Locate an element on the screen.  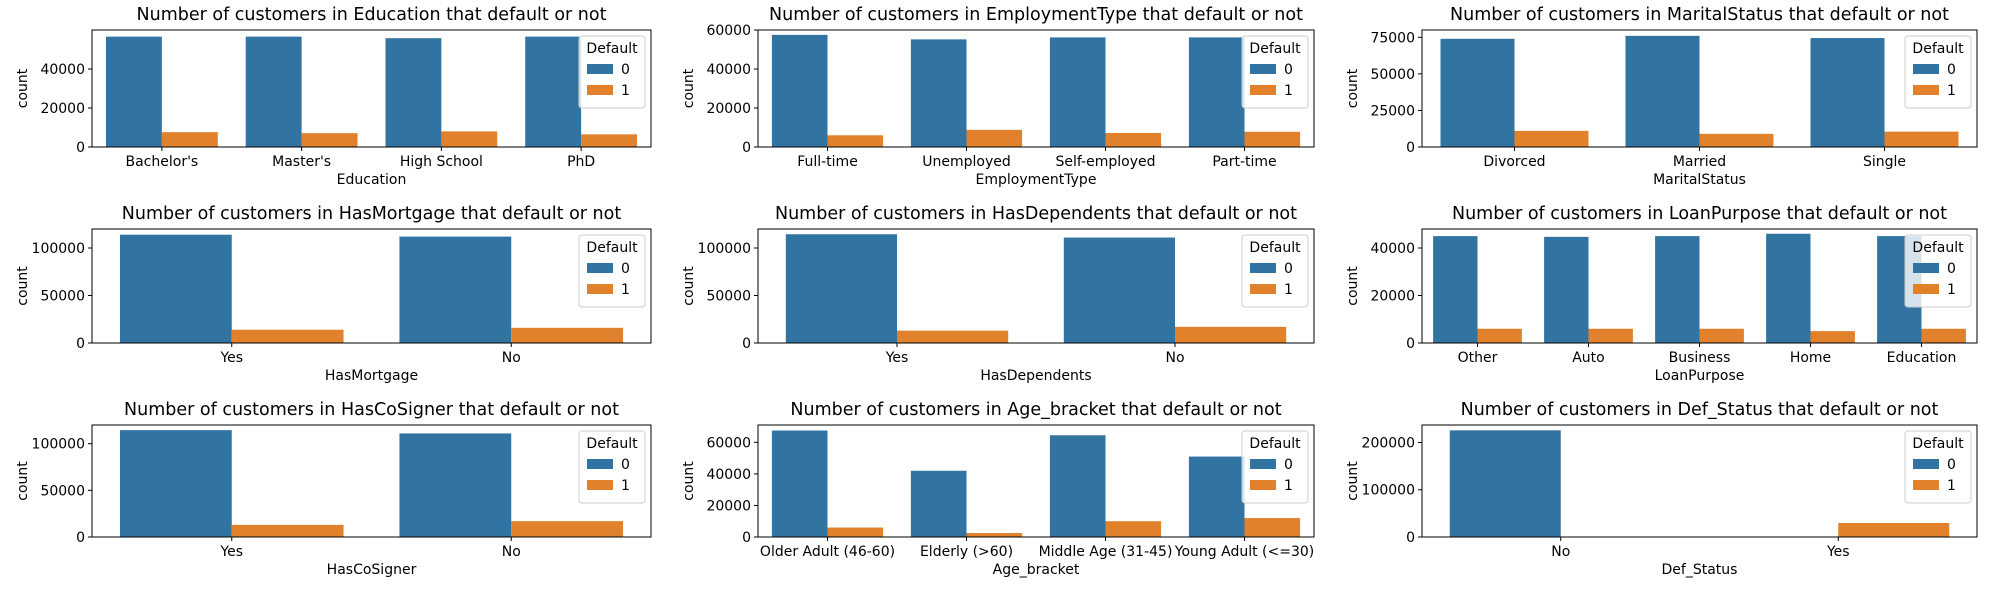
x-tick-label: High School is located at coordinates (441, 162).